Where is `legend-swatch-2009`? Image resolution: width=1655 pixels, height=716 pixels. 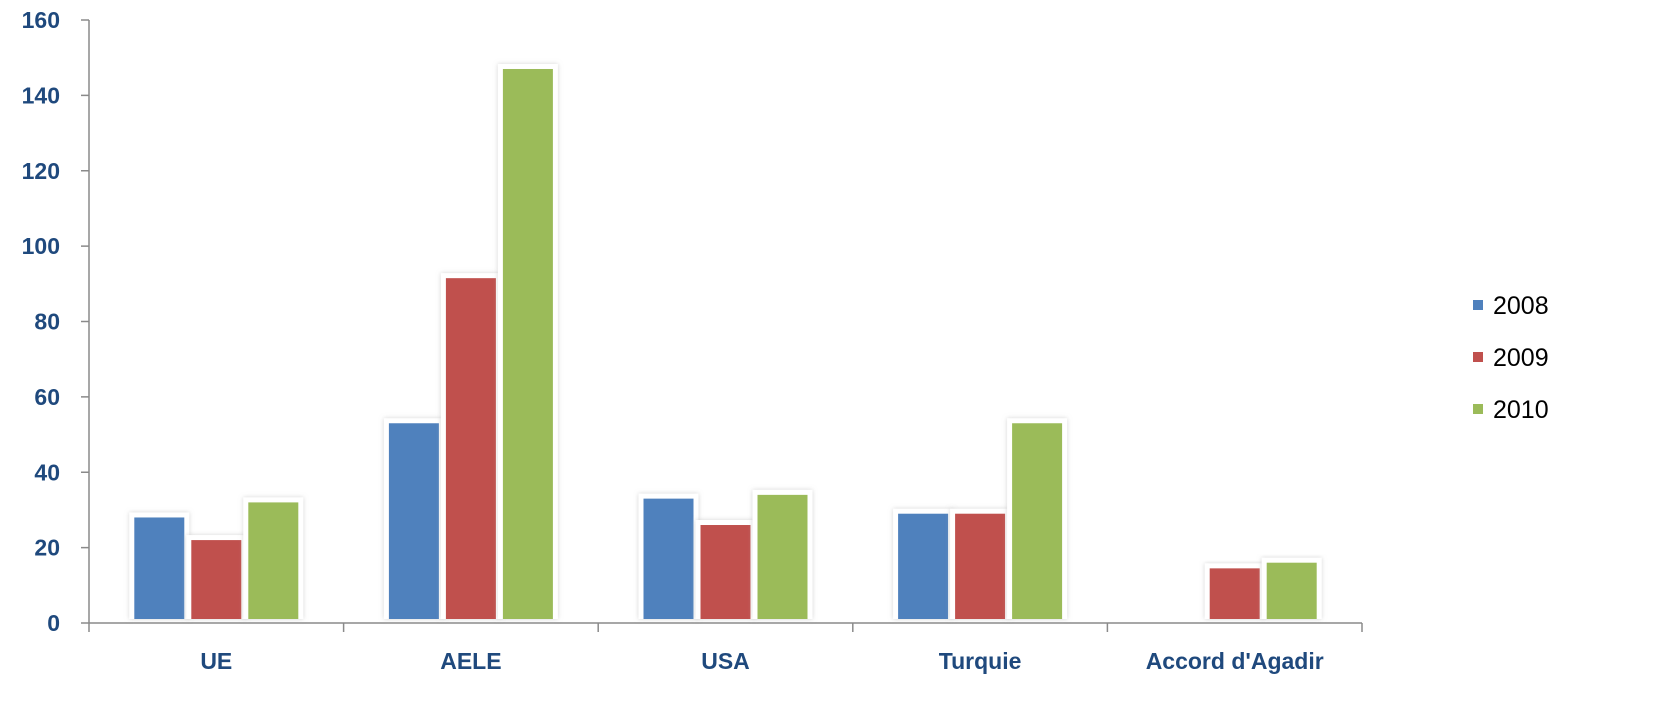
legend-swatch-2009 is located at coordinates (1478, 357).